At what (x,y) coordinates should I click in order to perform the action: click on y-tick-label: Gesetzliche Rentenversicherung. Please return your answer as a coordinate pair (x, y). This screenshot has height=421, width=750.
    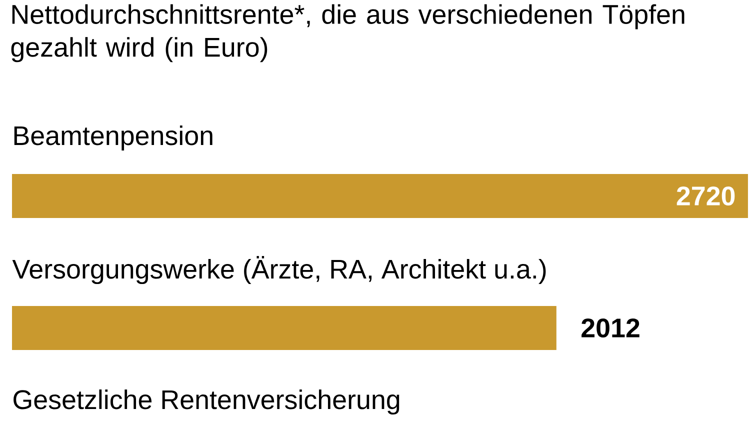
    Looking at the image, I should click on (207, 402).